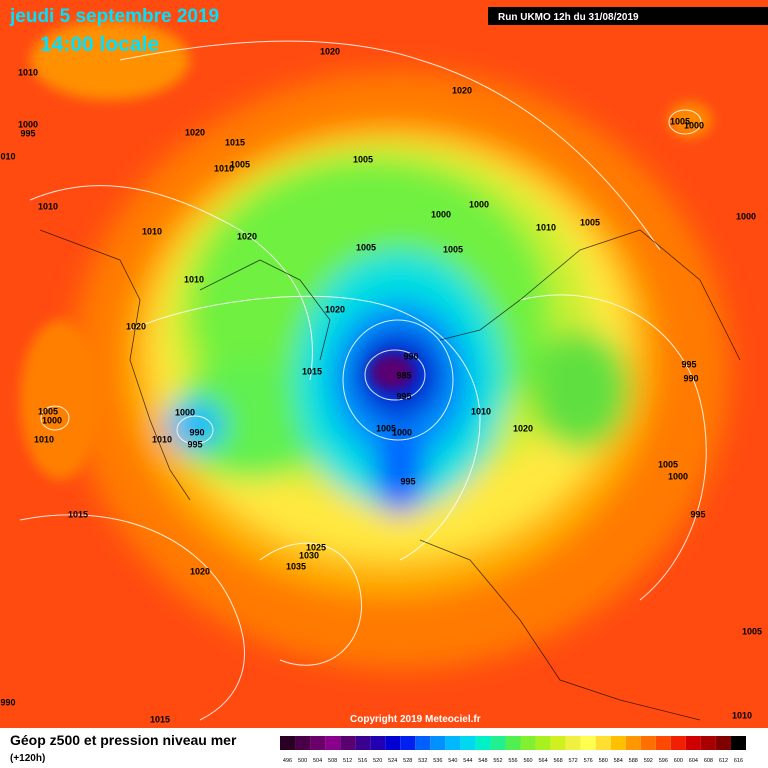 The height and width of the screenshot is (768, 768). What do you see at coordinates (542, 761) in the screenshot?
I see `colorbar-label: 564` at bounding box center [542, 761].